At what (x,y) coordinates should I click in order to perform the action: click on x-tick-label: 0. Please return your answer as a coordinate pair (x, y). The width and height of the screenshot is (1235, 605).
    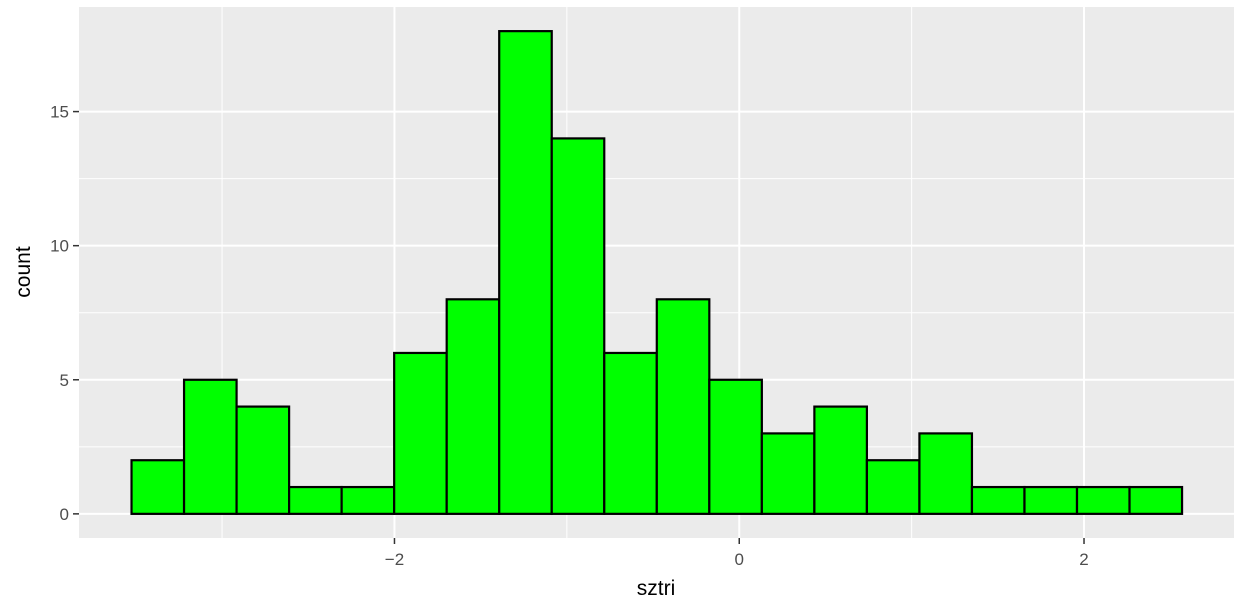
    Looking at the image, I should click on (739, 559).